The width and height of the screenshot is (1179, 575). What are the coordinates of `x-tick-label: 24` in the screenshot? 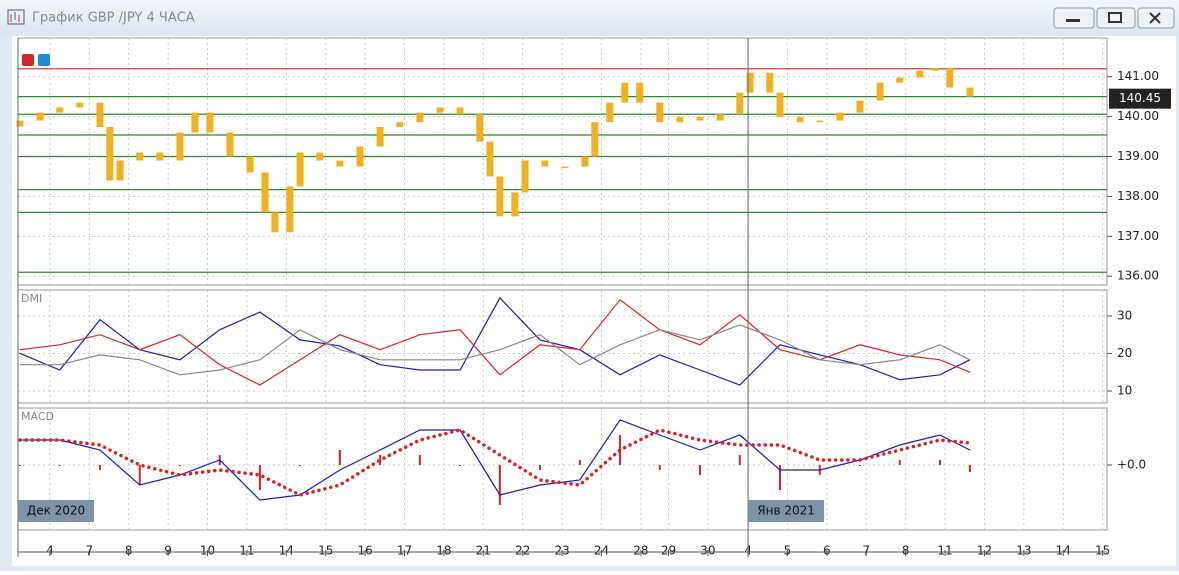 It's located at (601, 551).